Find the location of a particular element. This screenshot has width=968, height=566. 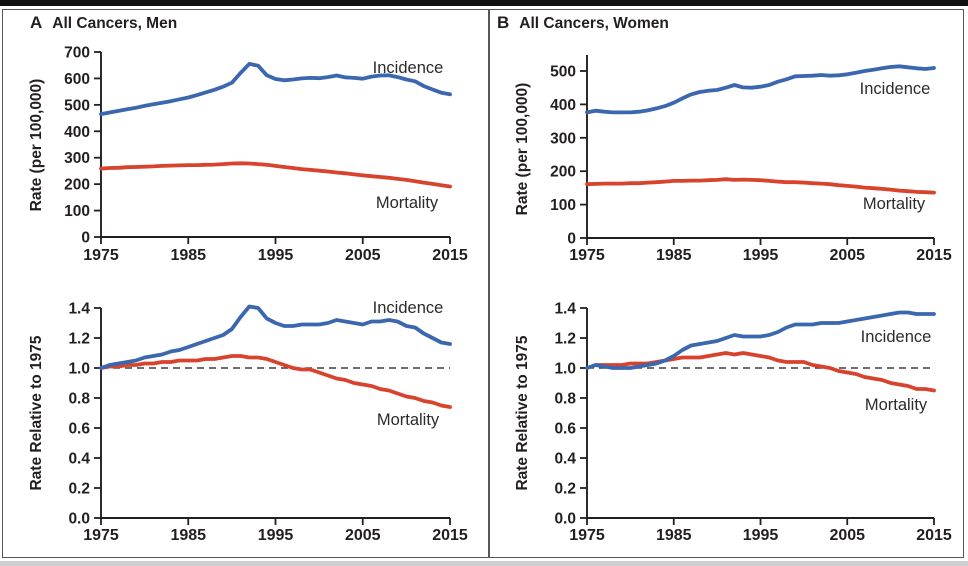

panel-b-letter: B is located at coordinates (503, 22).